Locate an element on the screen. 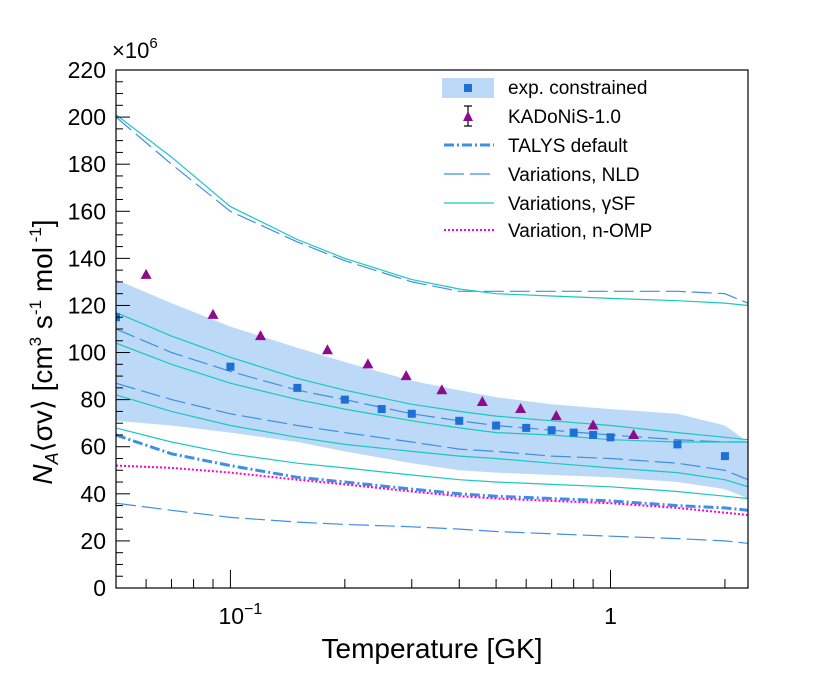  y-tick-label: 100 is located at coordinates (87, 353).